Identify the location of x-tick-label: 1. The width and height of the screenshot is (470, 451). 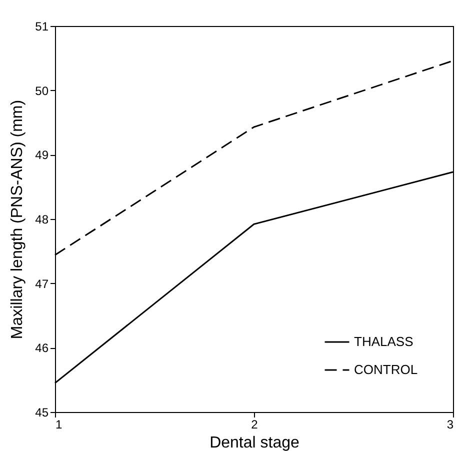
(59, 425).